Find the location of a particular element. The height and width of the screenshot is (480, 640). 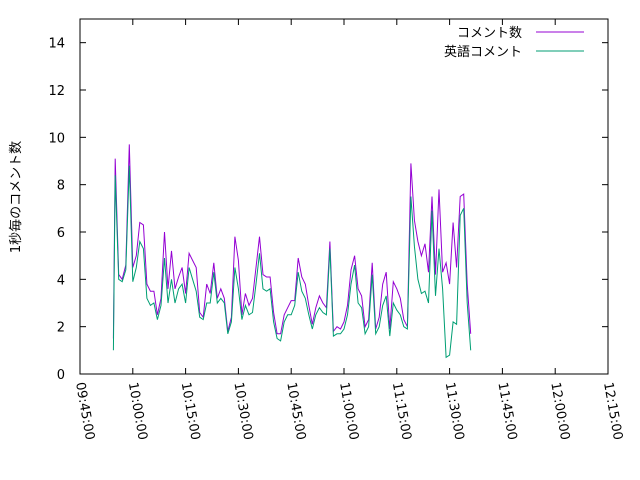

x-tick-label: 11:15:00 is located at coordinates (401, 411).